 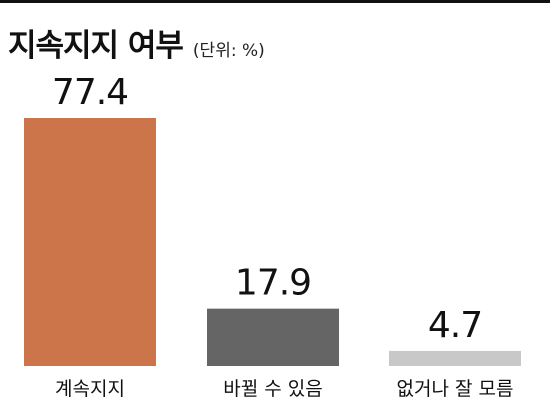 What do you see at coordinates (228, 51) in the screenshot?
I see `chart-unit-note: (단위: %)` at bounding box center [228, 51].